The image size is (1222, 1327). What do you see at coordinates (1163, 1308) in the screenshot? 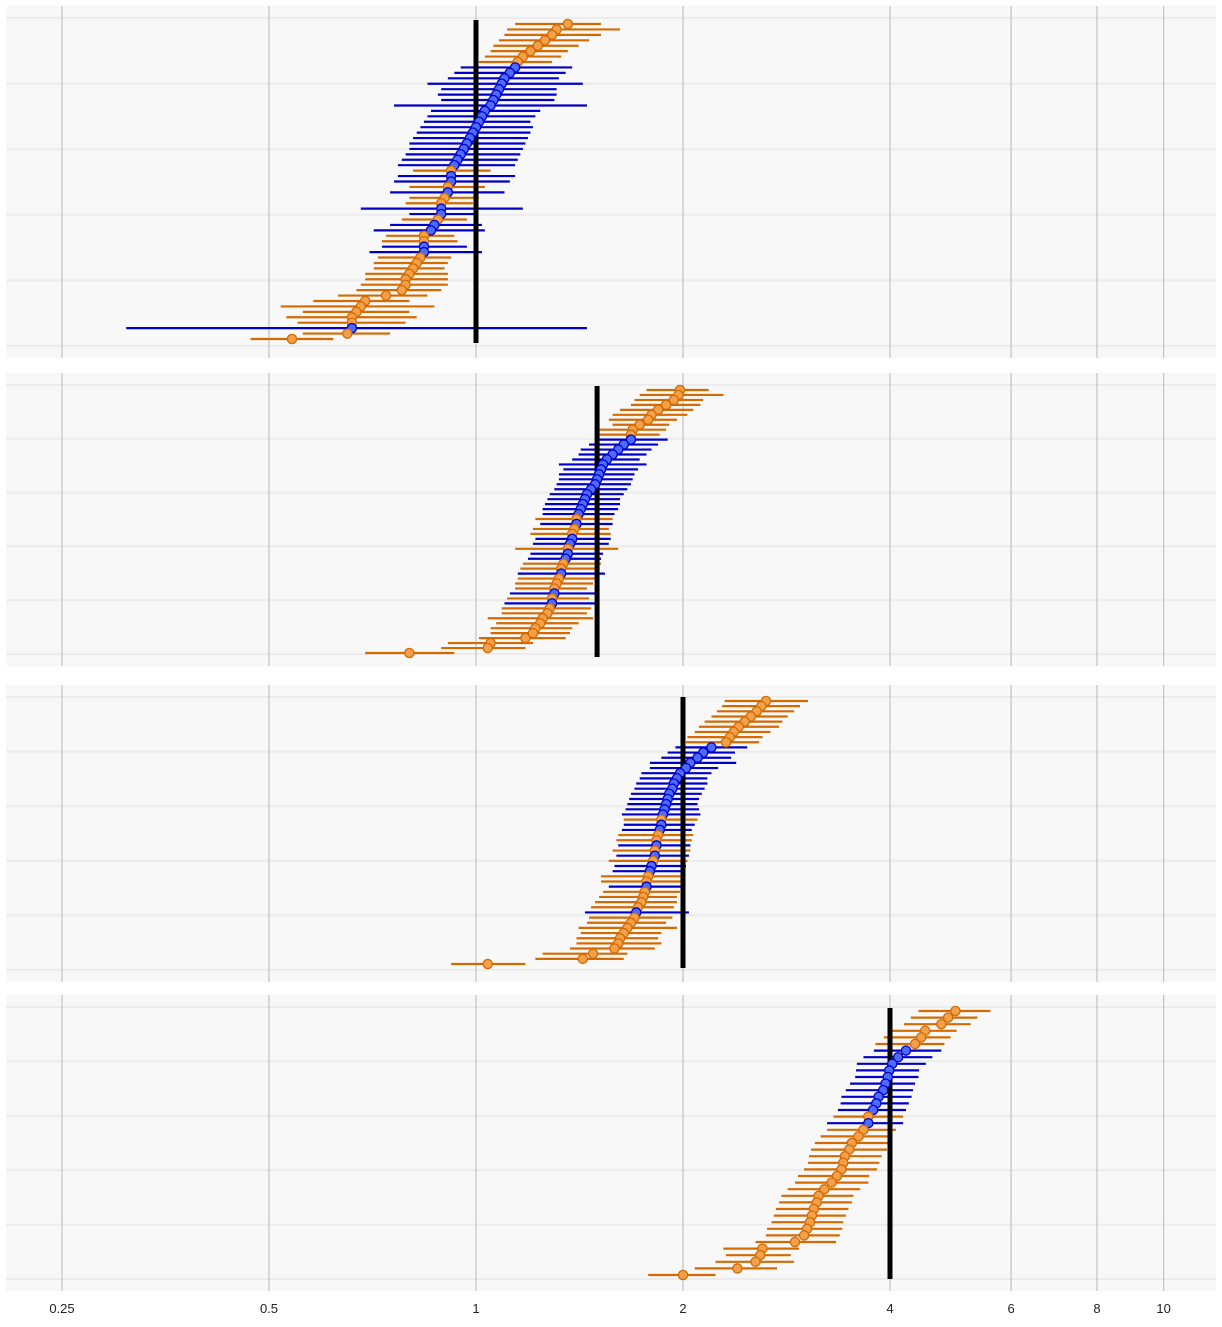
I see `x-tick-label: 10` at bounding box center [1163, 1308].